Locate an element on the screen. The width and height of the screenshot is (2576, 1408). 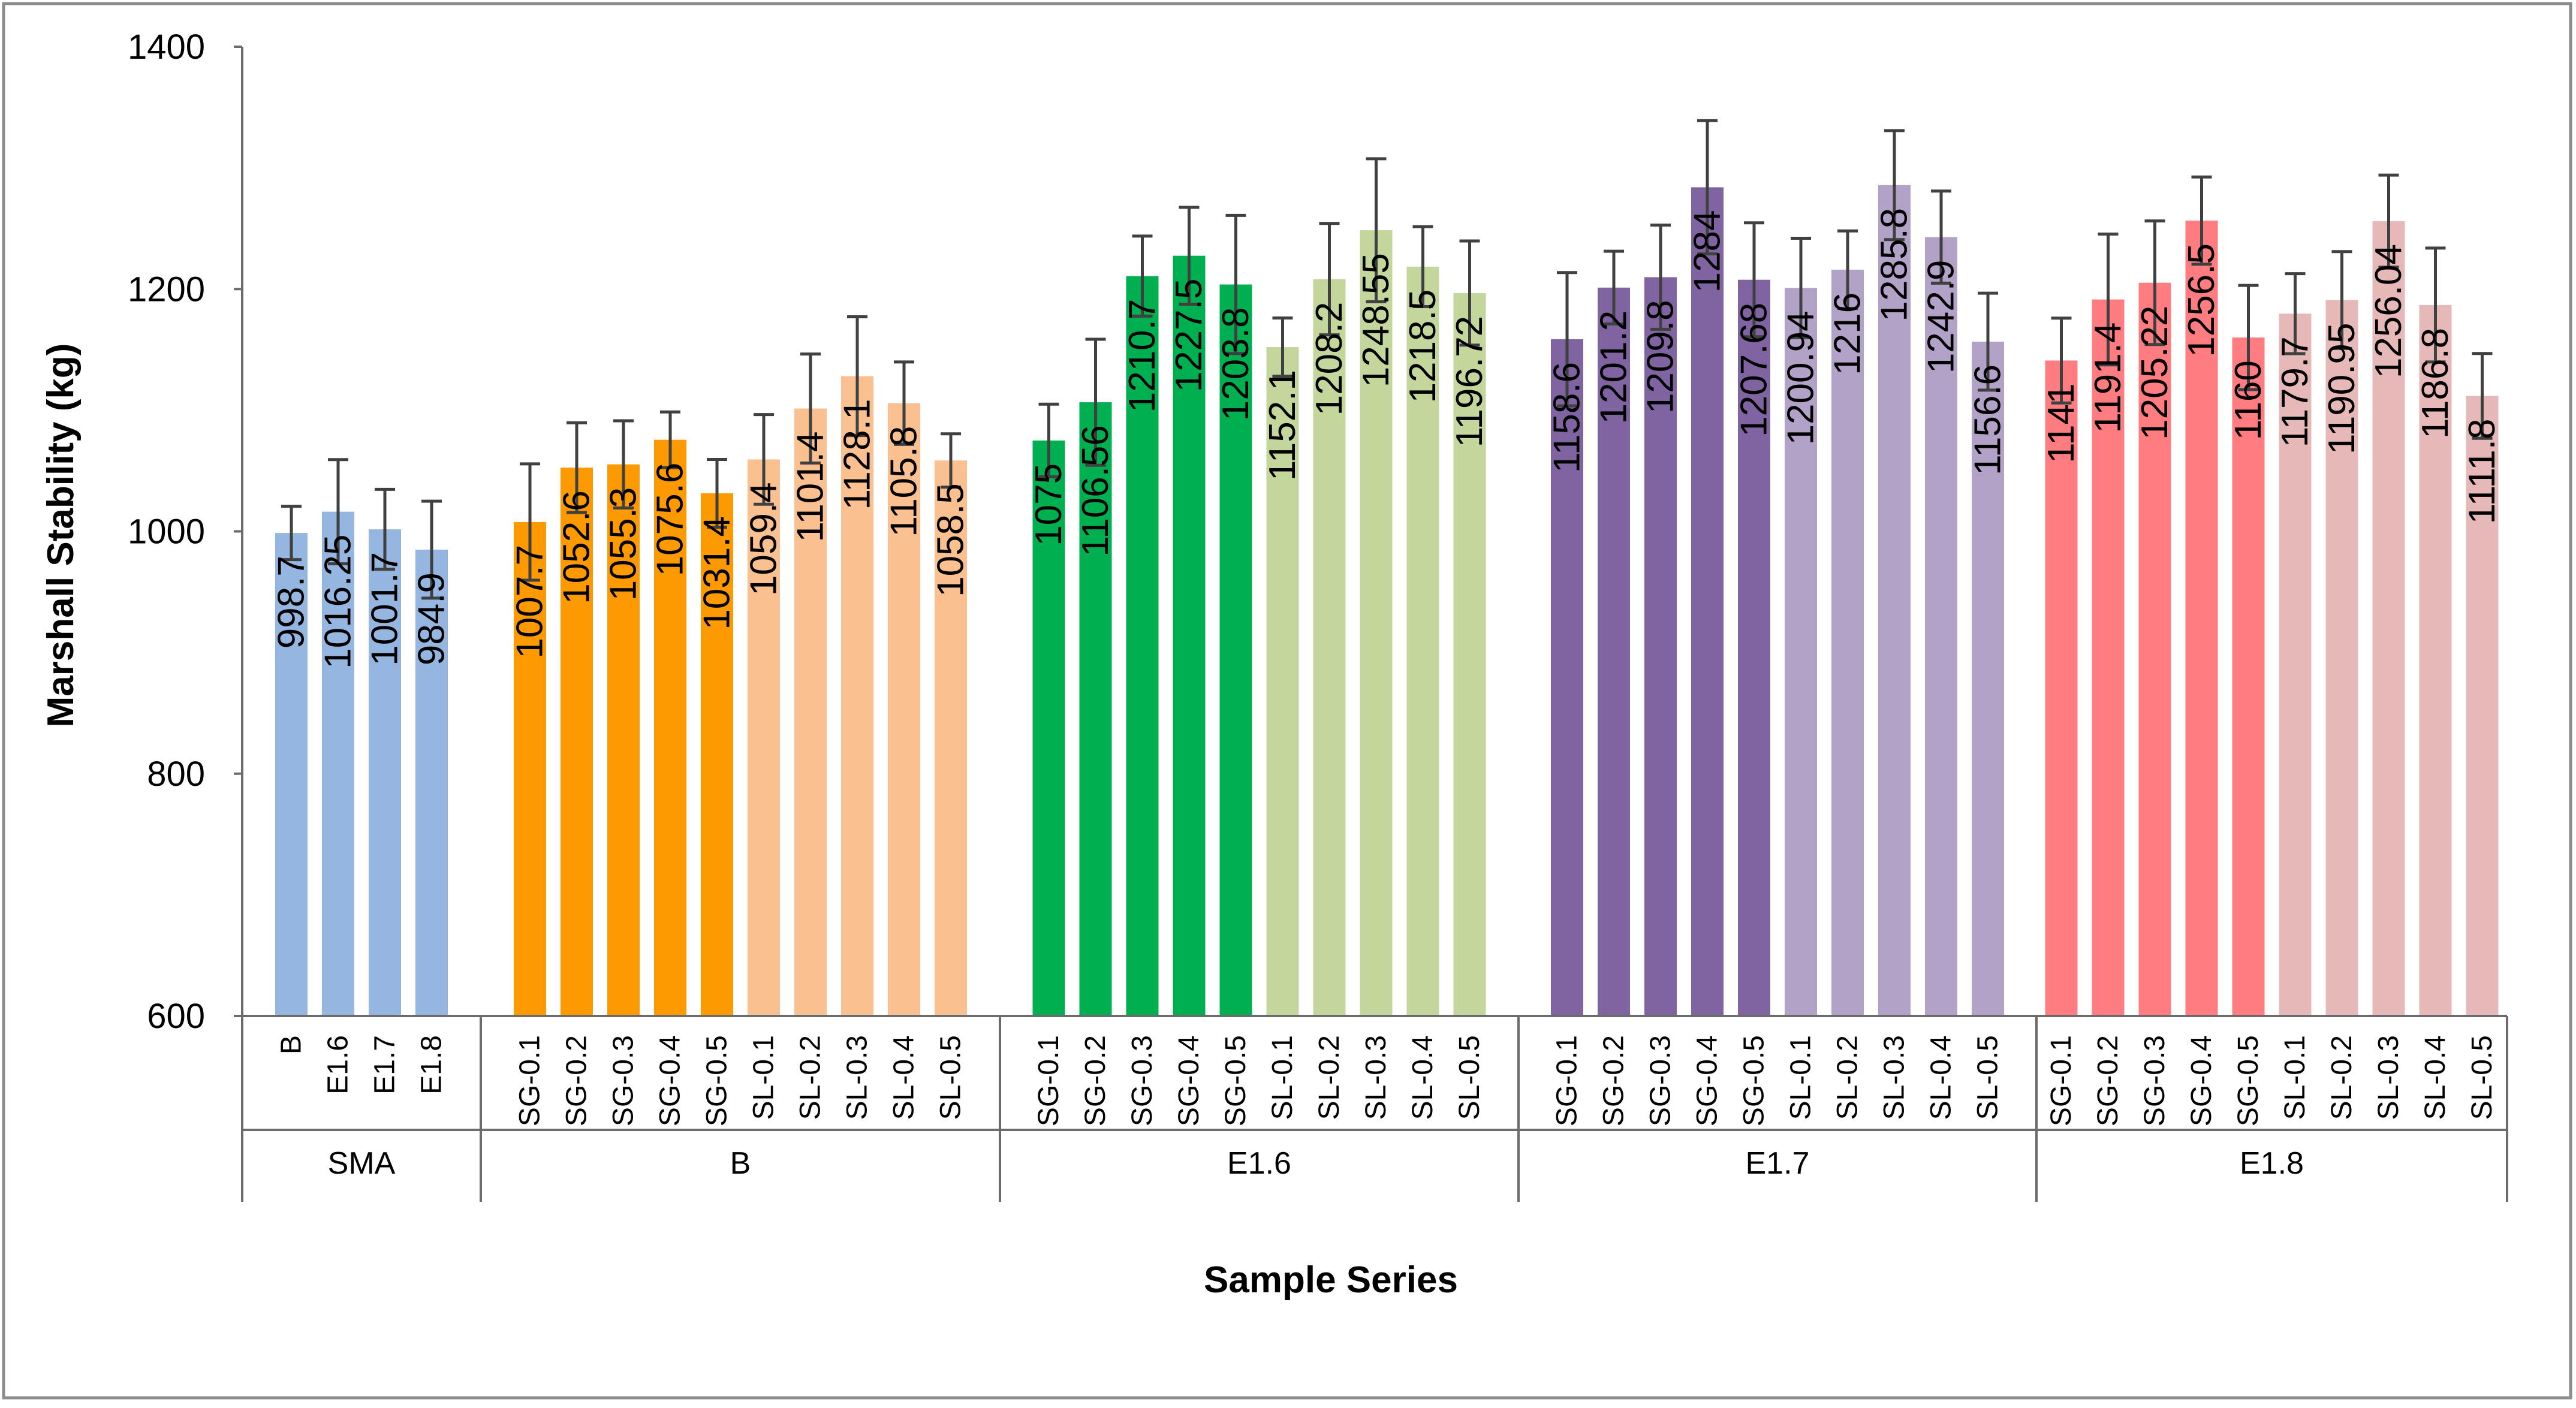
data-label: 984.9 is located at coordinates (432, 618).